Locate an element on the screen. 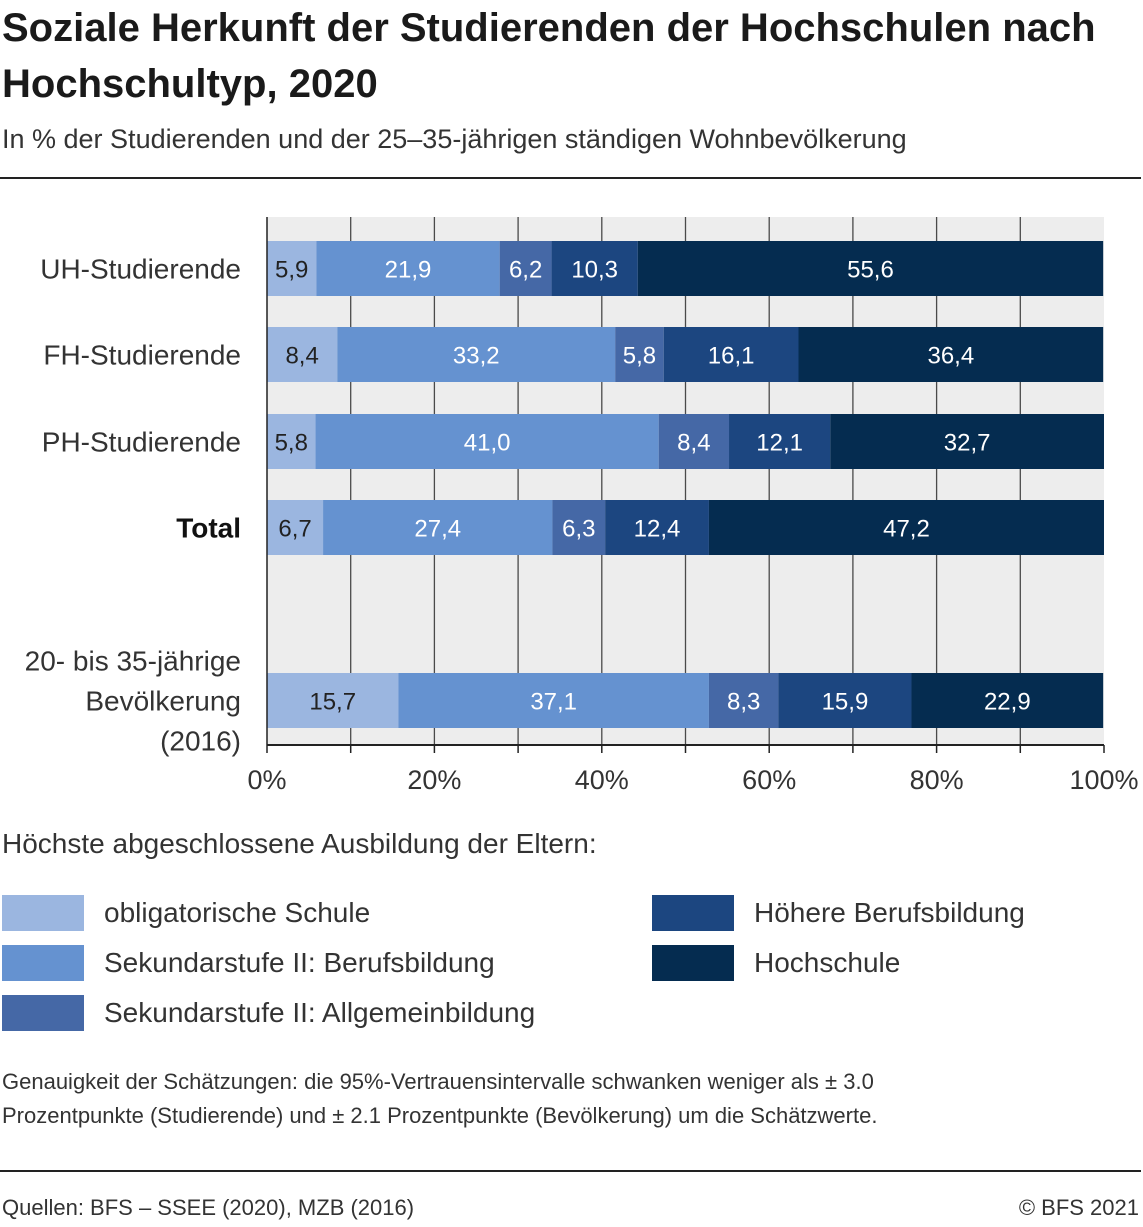 This screenshot has width=1143, height=1227. legend-label: Sekundarstufe II: Allgemeinbildung is located at coordinates (320, 1012).